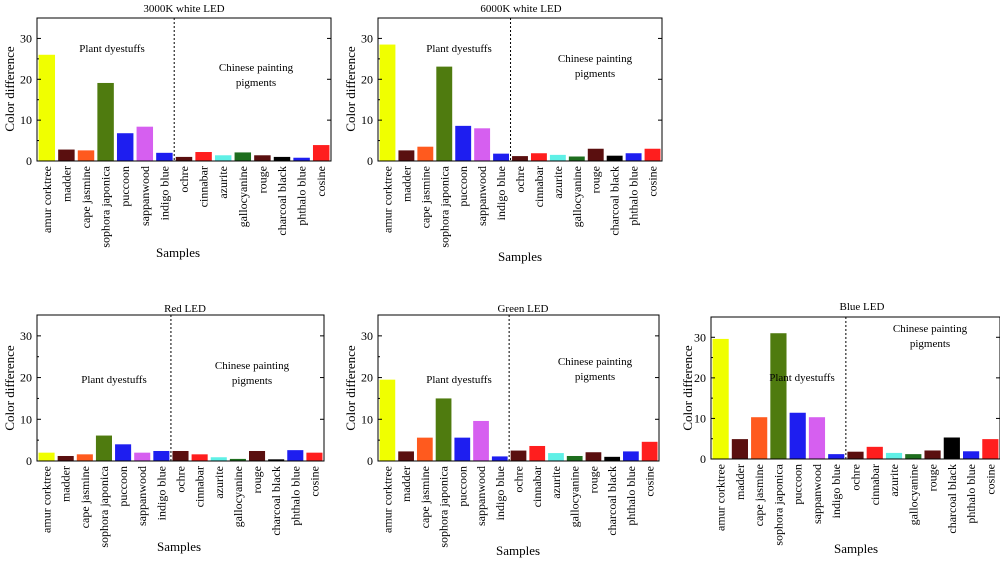  Describe the element at coordinates (238, 496) in the screenshot. I see `chart-c-xtick-label: gallocyanine` at that location.